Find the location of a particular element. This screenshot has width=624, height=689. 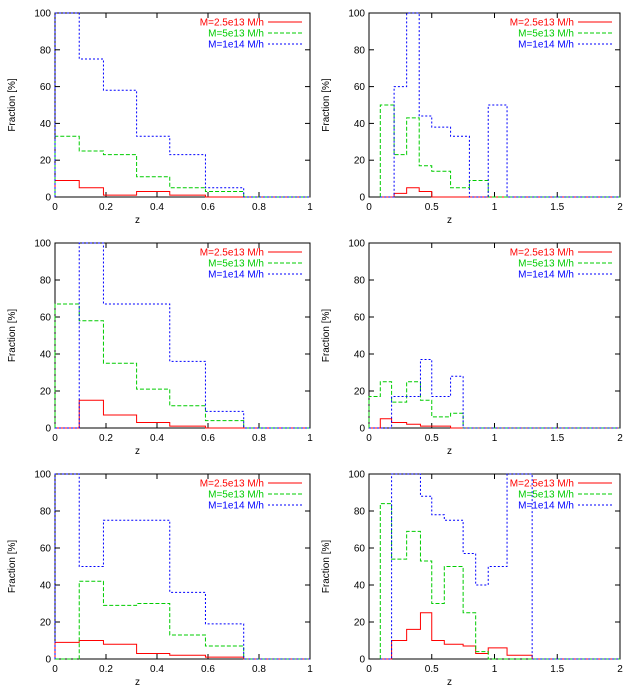

x-tick-label: 1.5 is located at coordinates (557, 438).